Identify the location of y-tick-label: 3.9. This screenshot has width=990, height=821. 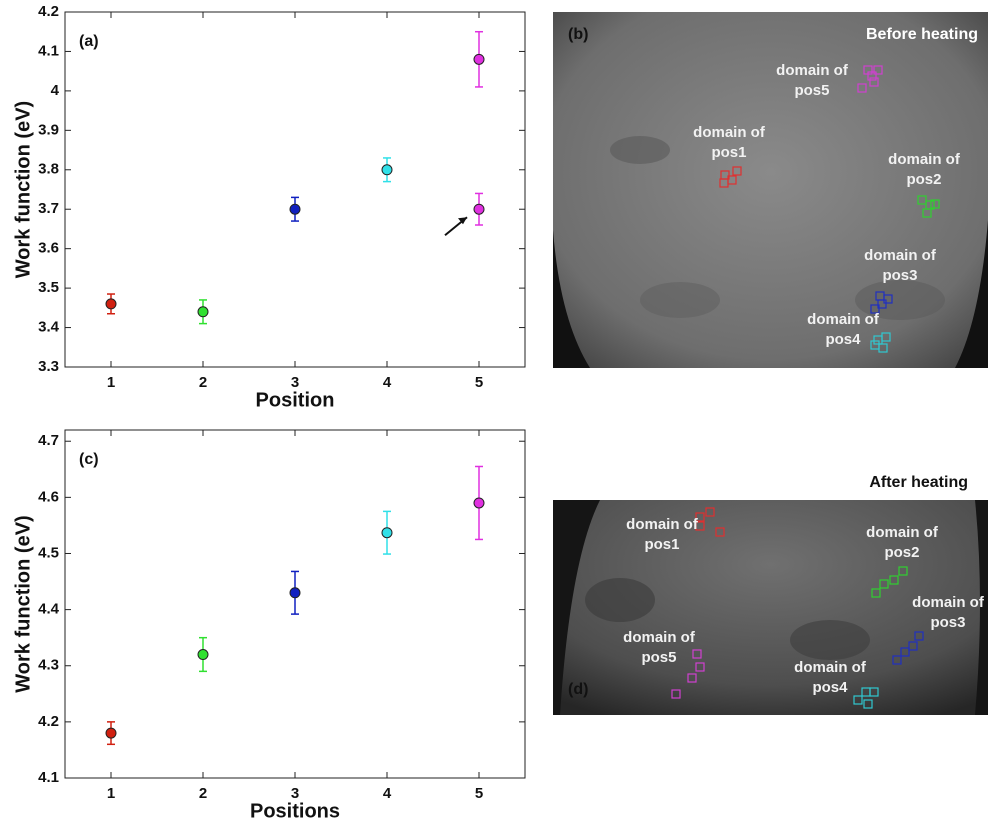
(48, 129).